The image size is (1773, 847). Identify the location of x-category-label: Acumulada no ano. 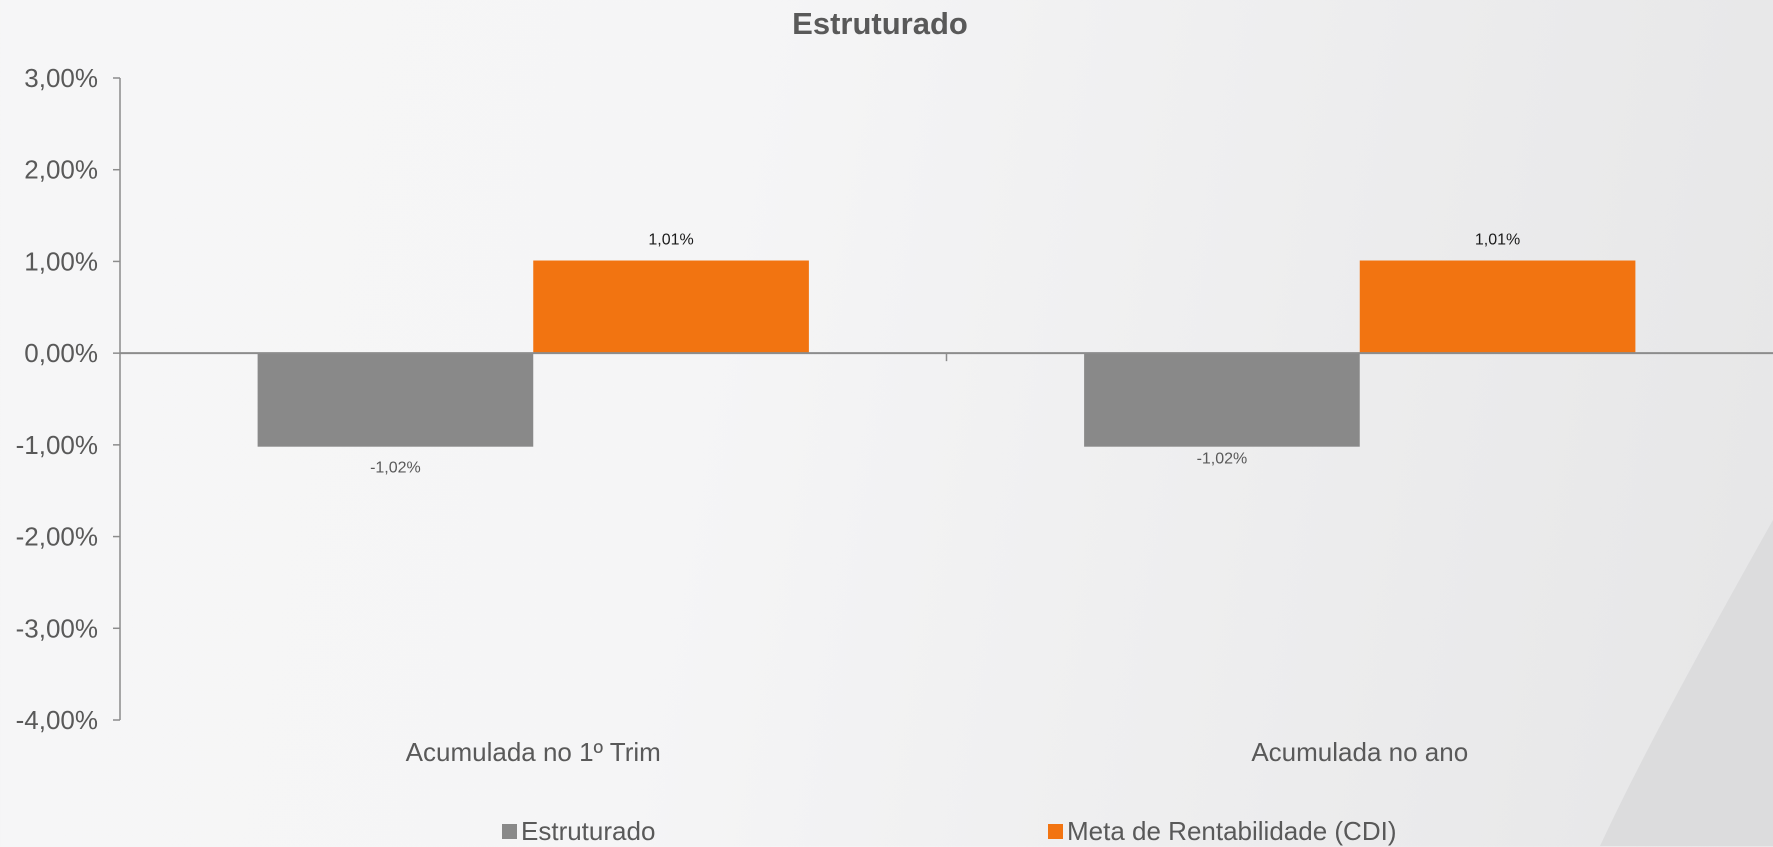
(1359, 752).